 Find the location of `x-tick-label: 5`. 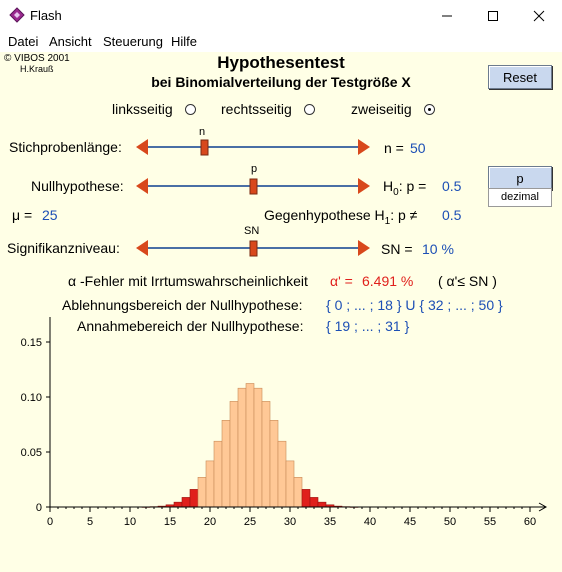

x-tick-label: 5 is located at coordinates (90, 522).